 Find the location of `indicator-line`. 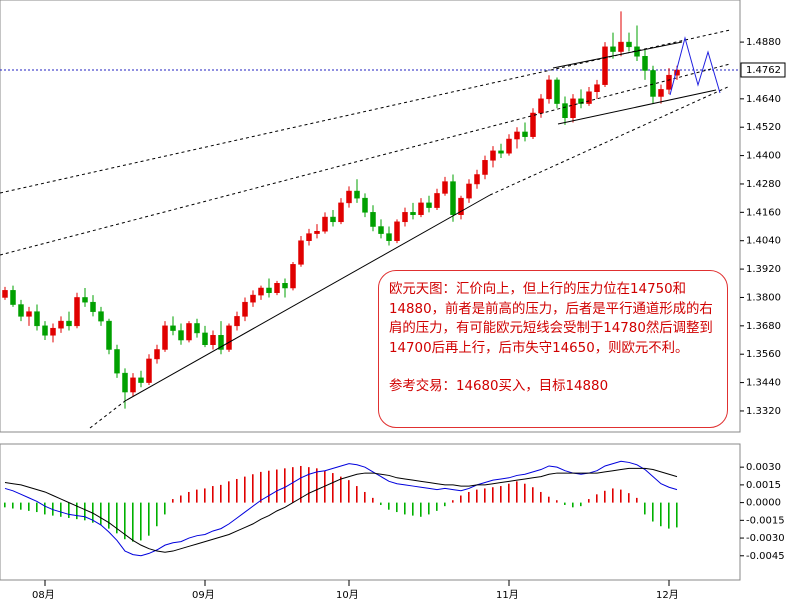

indicator-line is located at coordinates (341, 508).